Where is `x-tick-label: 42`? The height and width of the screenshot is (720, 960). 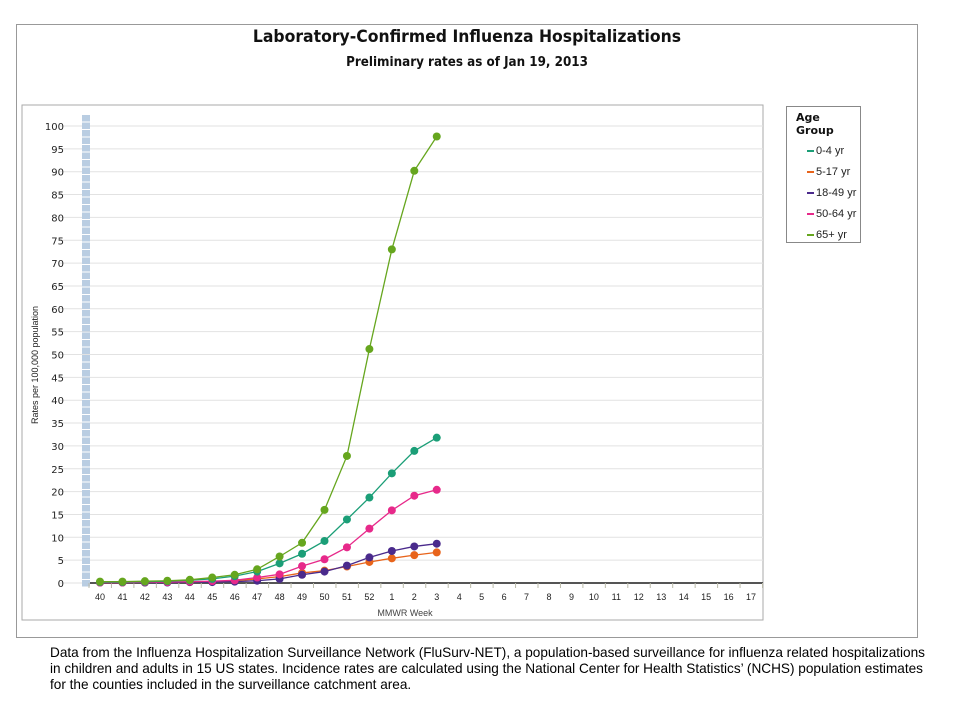
x-tick-label: 42 is located at coordinates (145, 597).